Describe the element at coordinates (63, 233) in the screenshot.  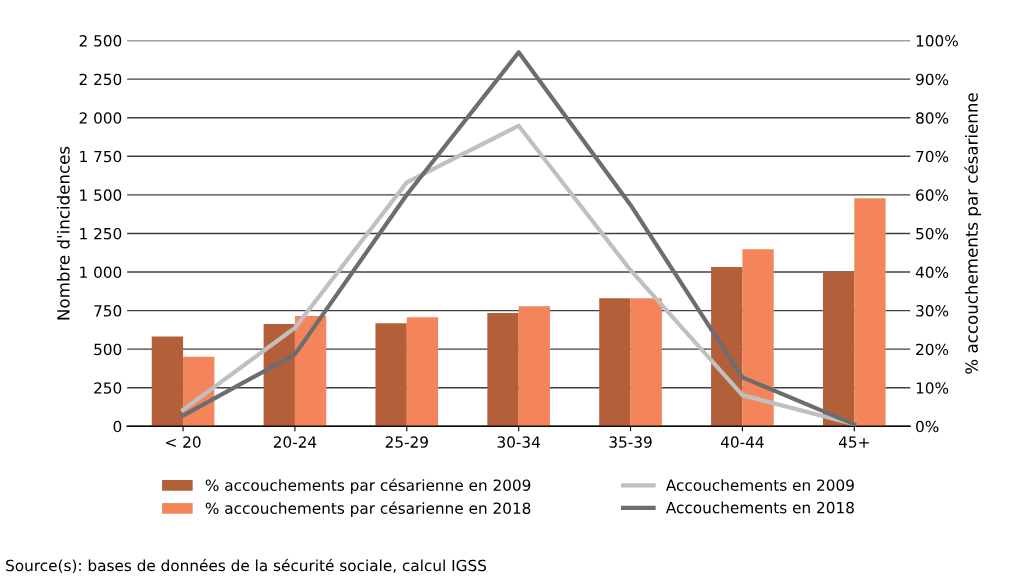
I see `y-axis-title: Nombre d'incidences` at that location.